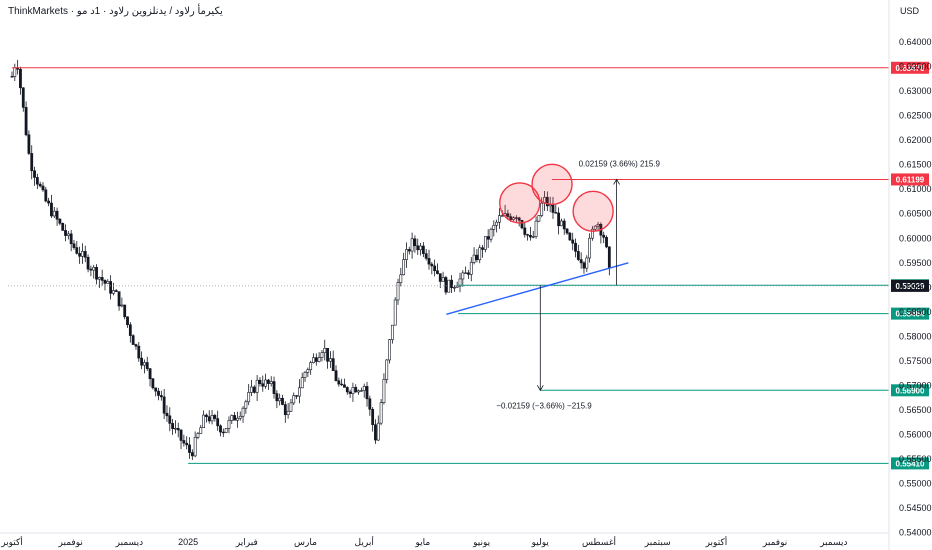  Describe the element at coordinates (246, 542) in the screenshot. I see `time-tick-label: فبراير` at that location.